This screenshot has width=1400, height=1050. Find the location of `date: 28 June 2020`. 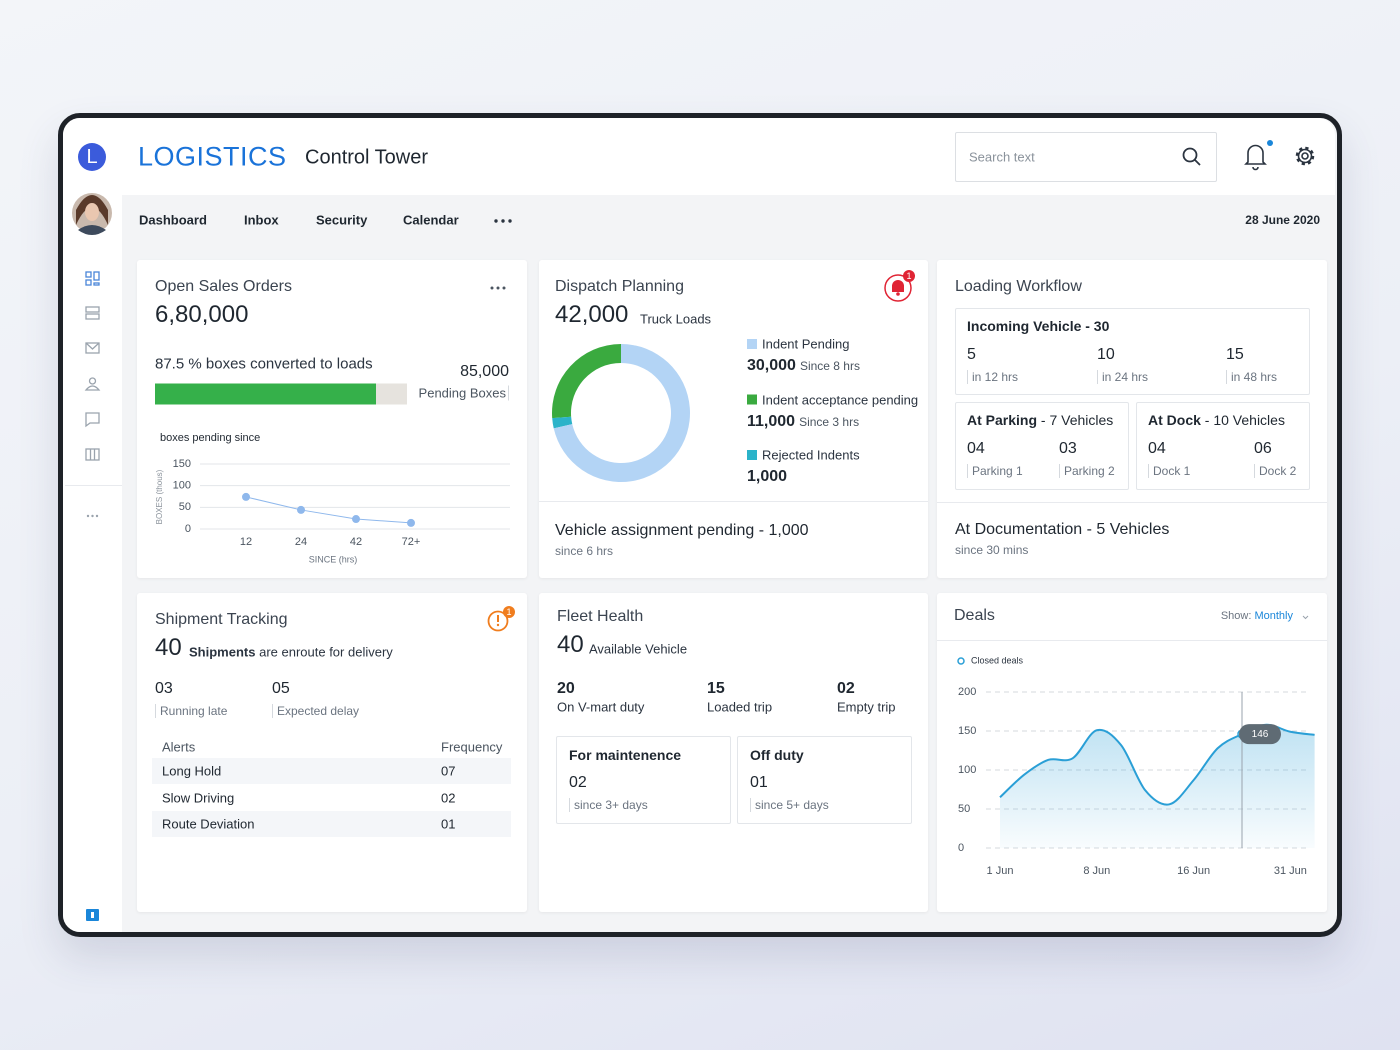

date: 28 June 2020 is located at coordinates (1282, 220).